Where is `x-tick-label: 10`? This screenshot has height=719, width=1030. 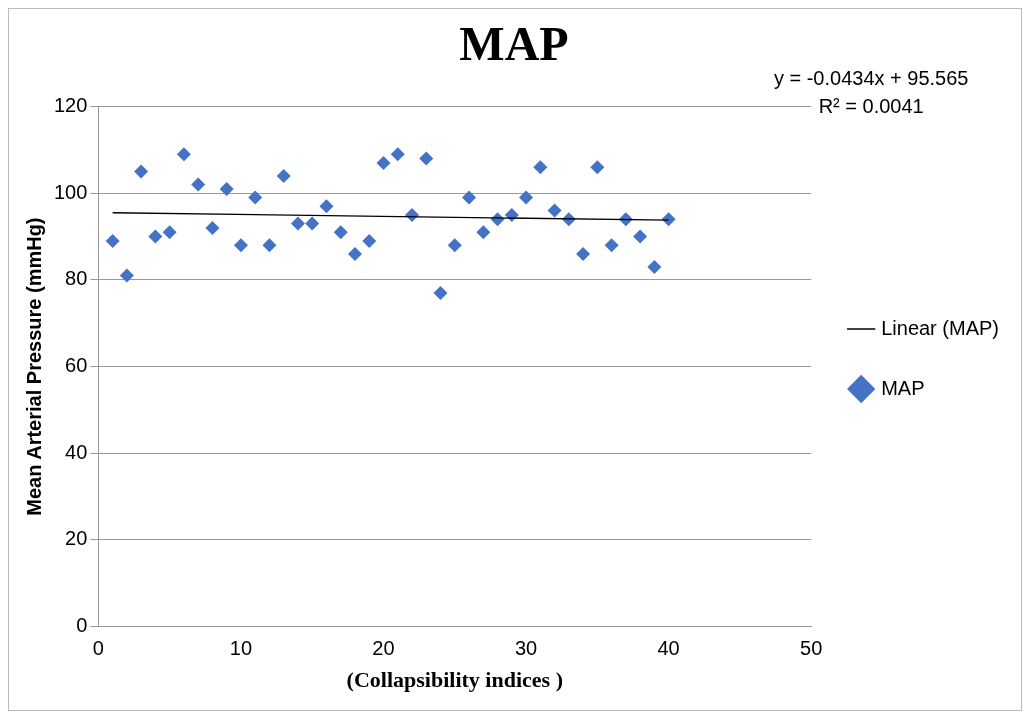
x-tick-label: 10 is located at coordinates (241, 648).